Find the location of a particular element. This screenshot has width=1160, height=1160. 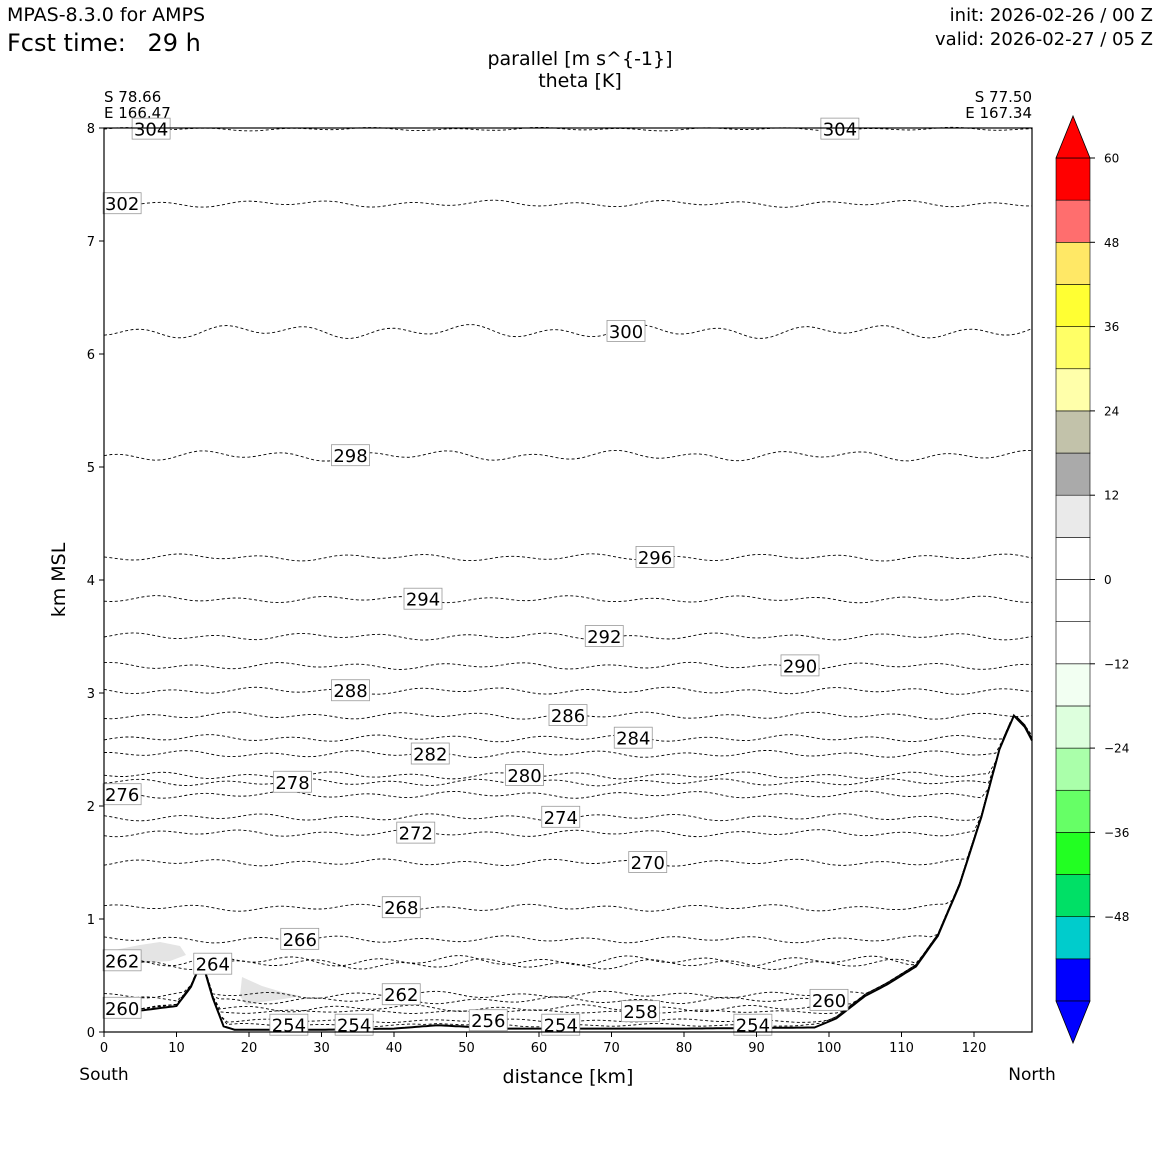

theta-label-text: 264 is located at coordinates (213, 965).